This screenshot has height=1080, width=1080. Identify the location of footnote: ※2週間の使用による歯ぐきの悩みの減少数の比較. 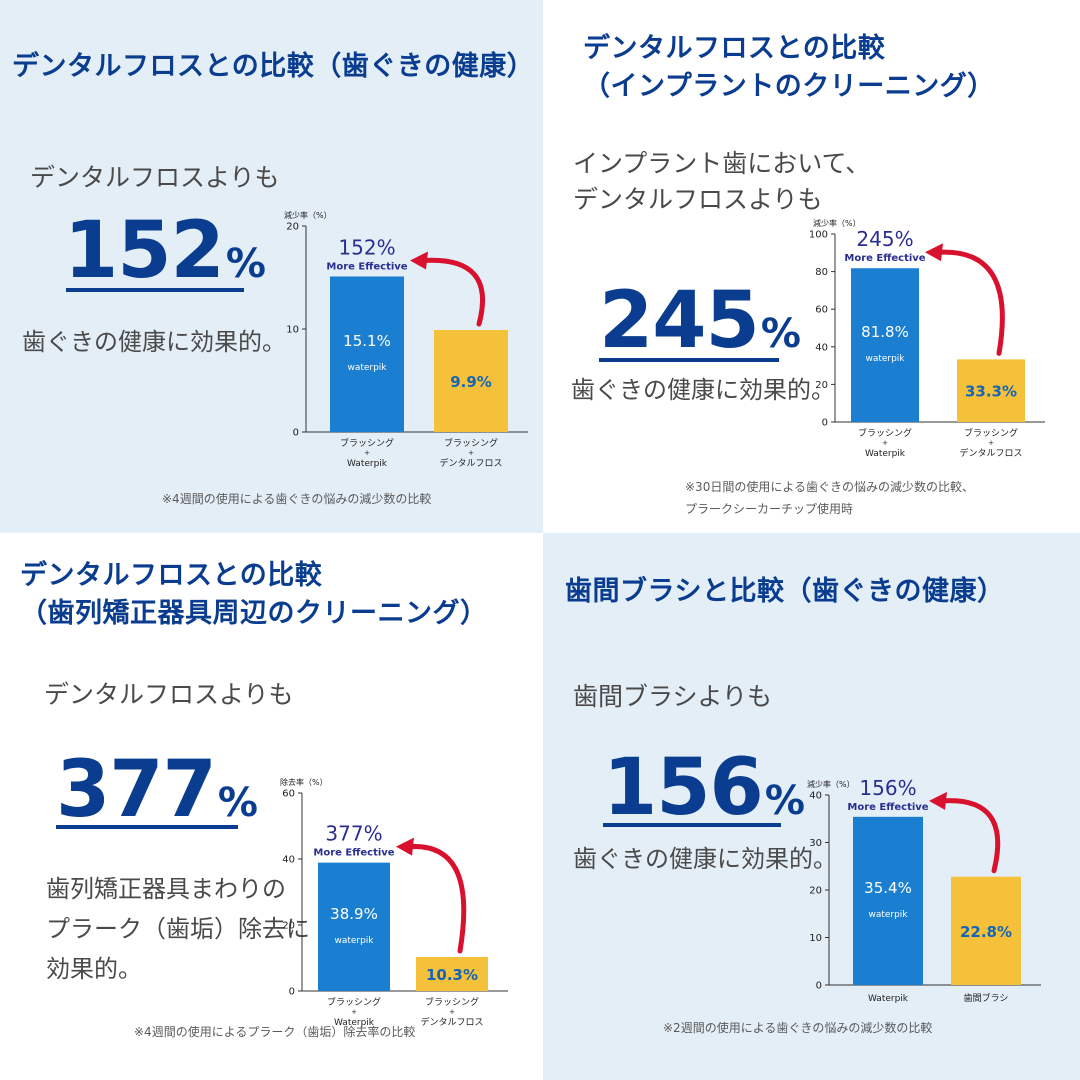
(797, 1028).